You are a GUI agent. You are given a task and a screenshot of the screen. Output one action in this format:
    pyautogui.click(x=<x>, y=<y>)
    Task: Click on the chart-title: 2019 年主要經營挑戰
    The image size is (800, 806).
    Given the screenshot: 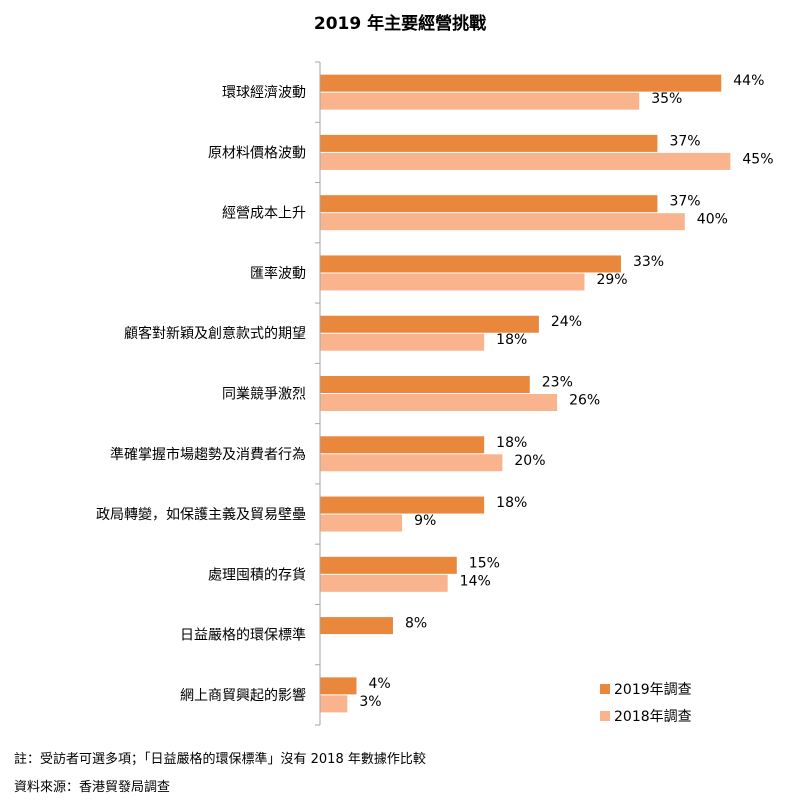 What is the action you would take?
    pyautogui.click(x=400, y=23)
    